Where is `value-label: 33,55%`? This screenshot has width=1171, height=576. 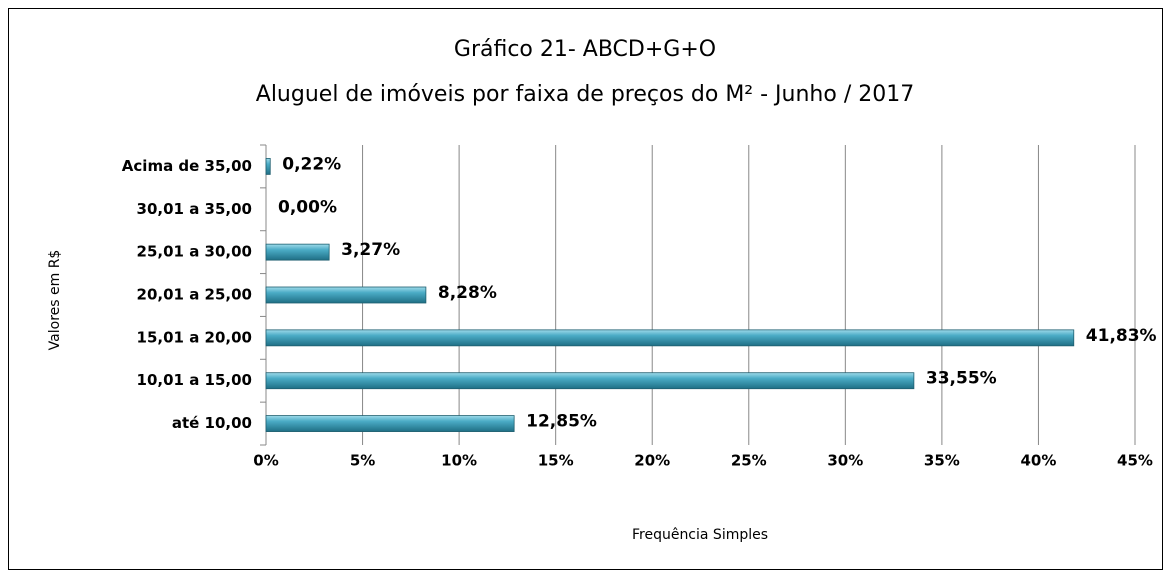
value-label: 33,55% is located at coordinates (961, 379).